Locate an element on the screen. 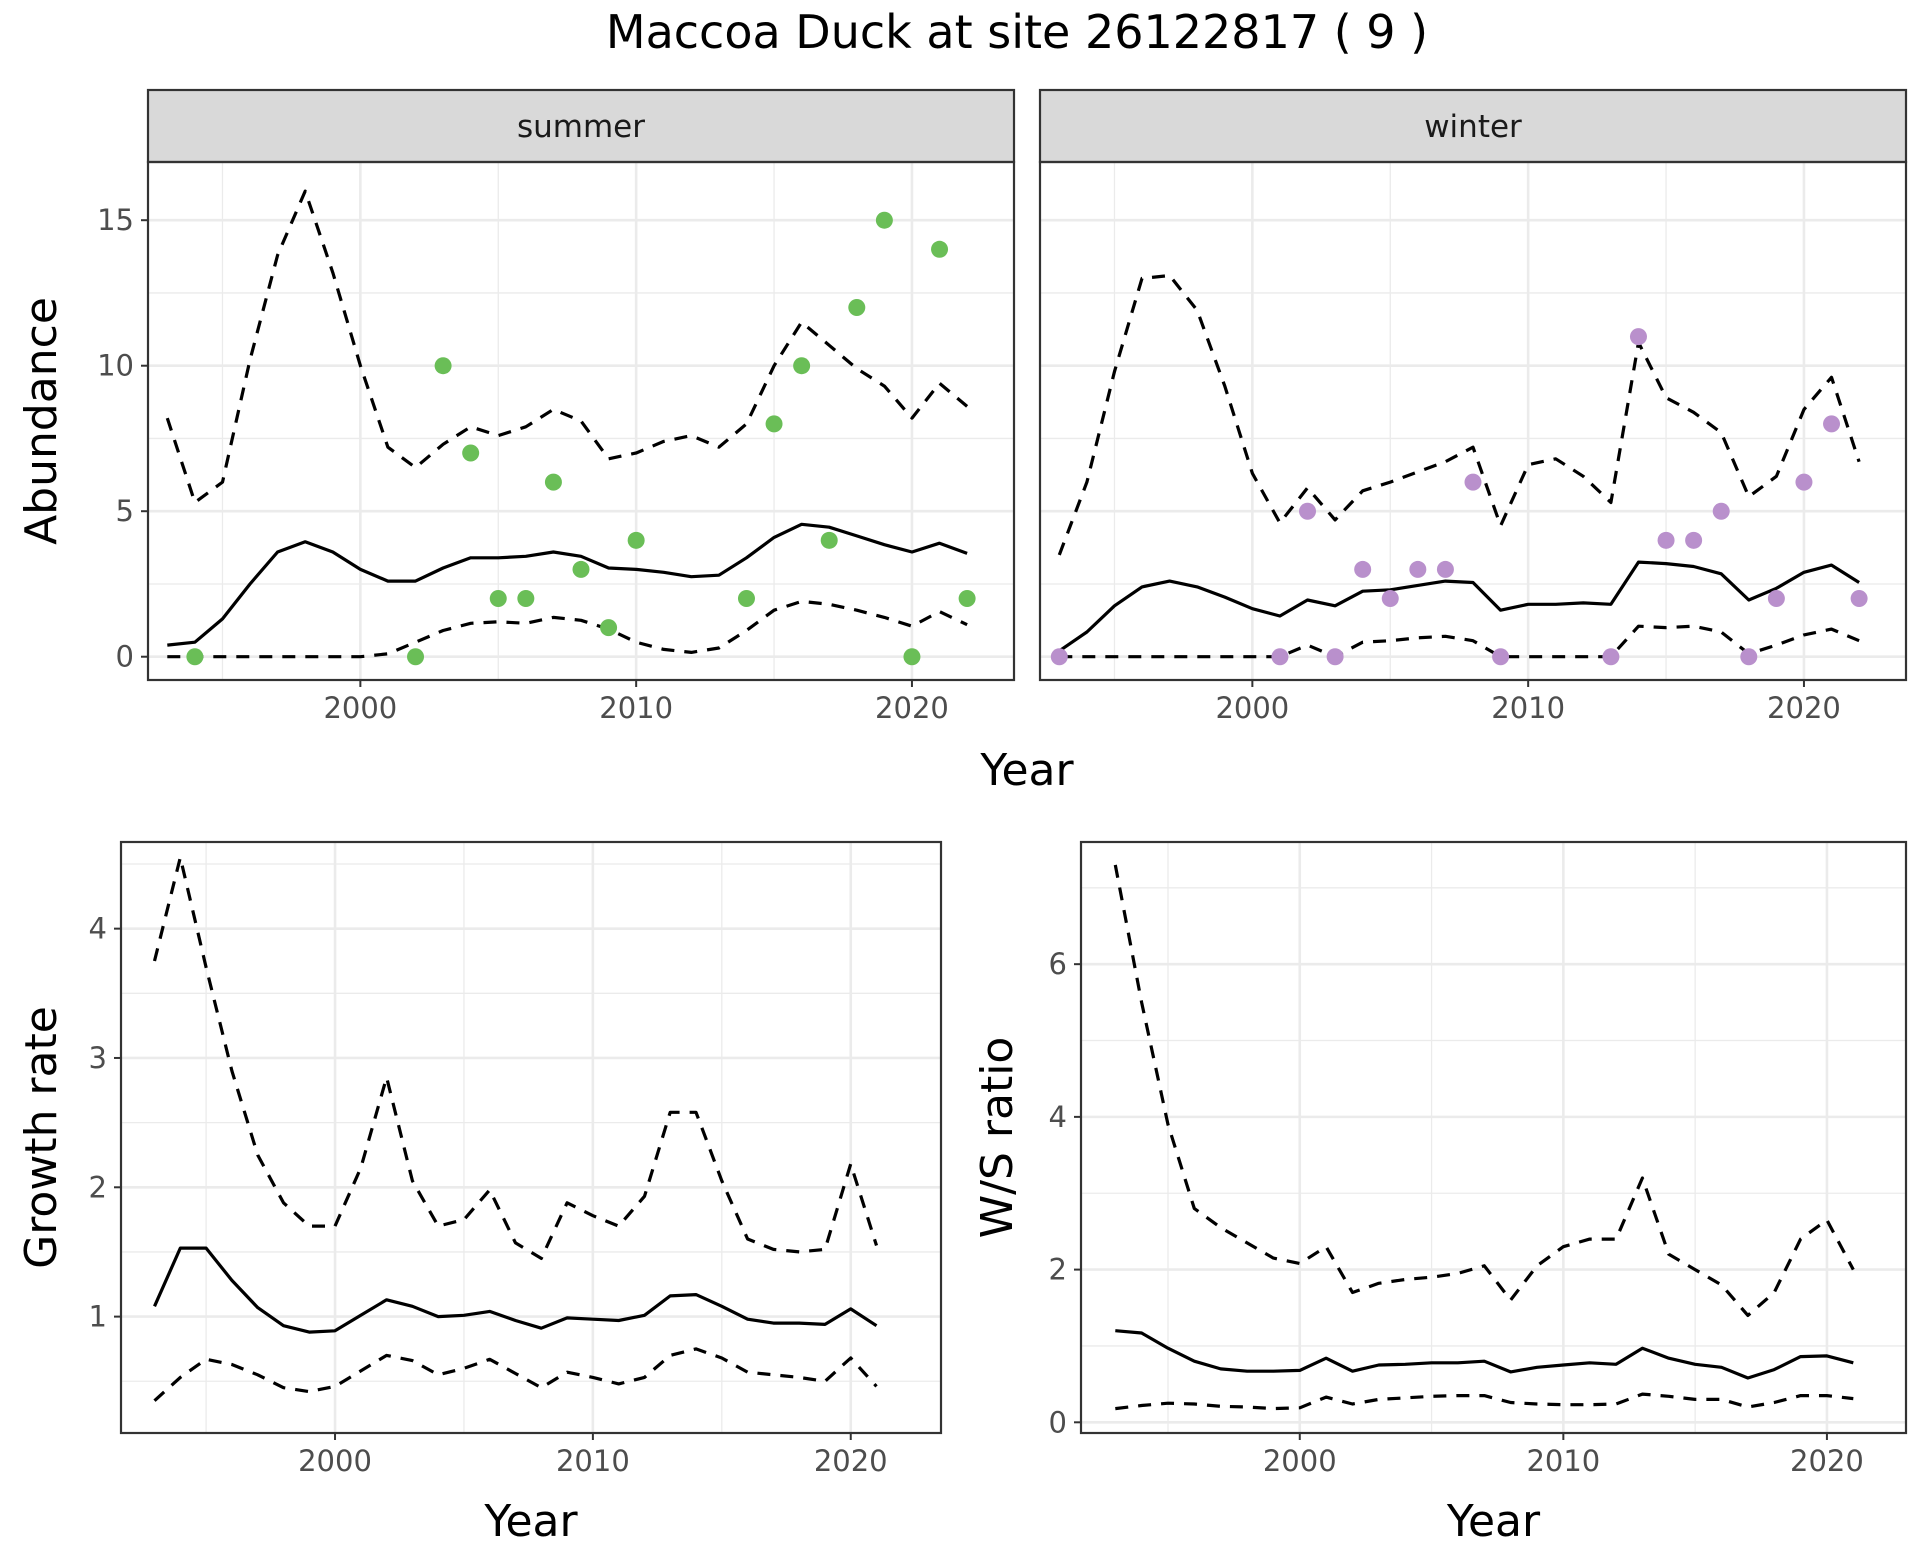 Image resolution: width=1920 pixels, height=1560 pixels. abundance-summer-tick-label-y: 10 is located at coordinates (115, 366).